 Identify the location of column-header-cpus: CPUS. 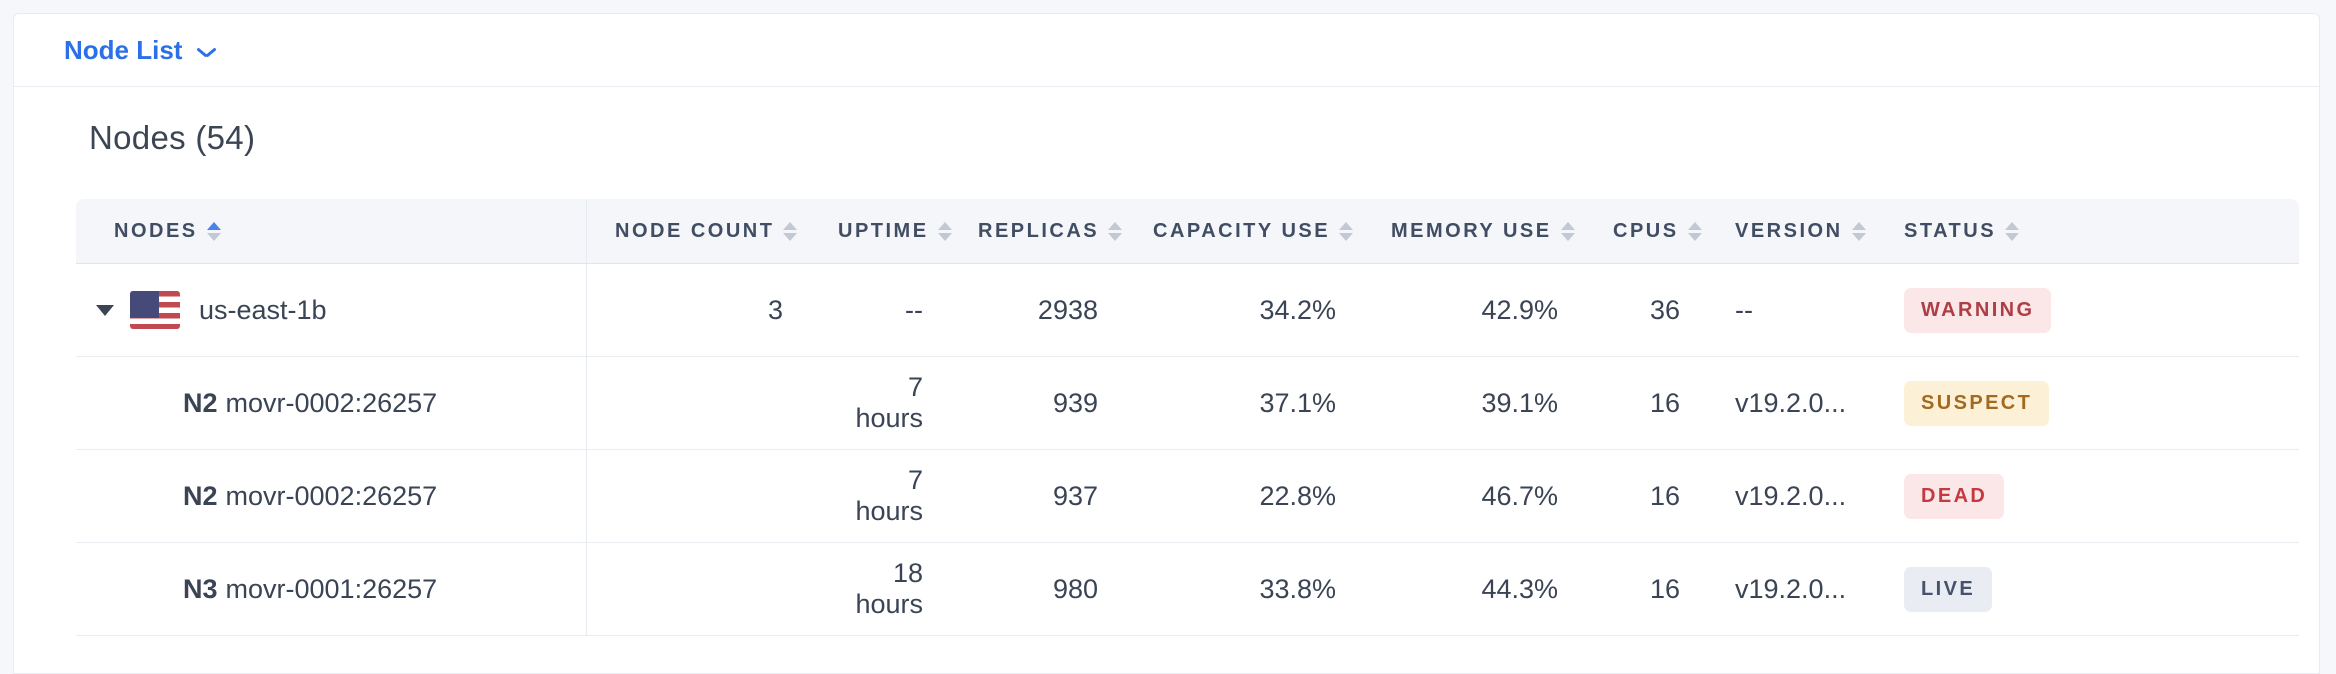
(1661, 231).